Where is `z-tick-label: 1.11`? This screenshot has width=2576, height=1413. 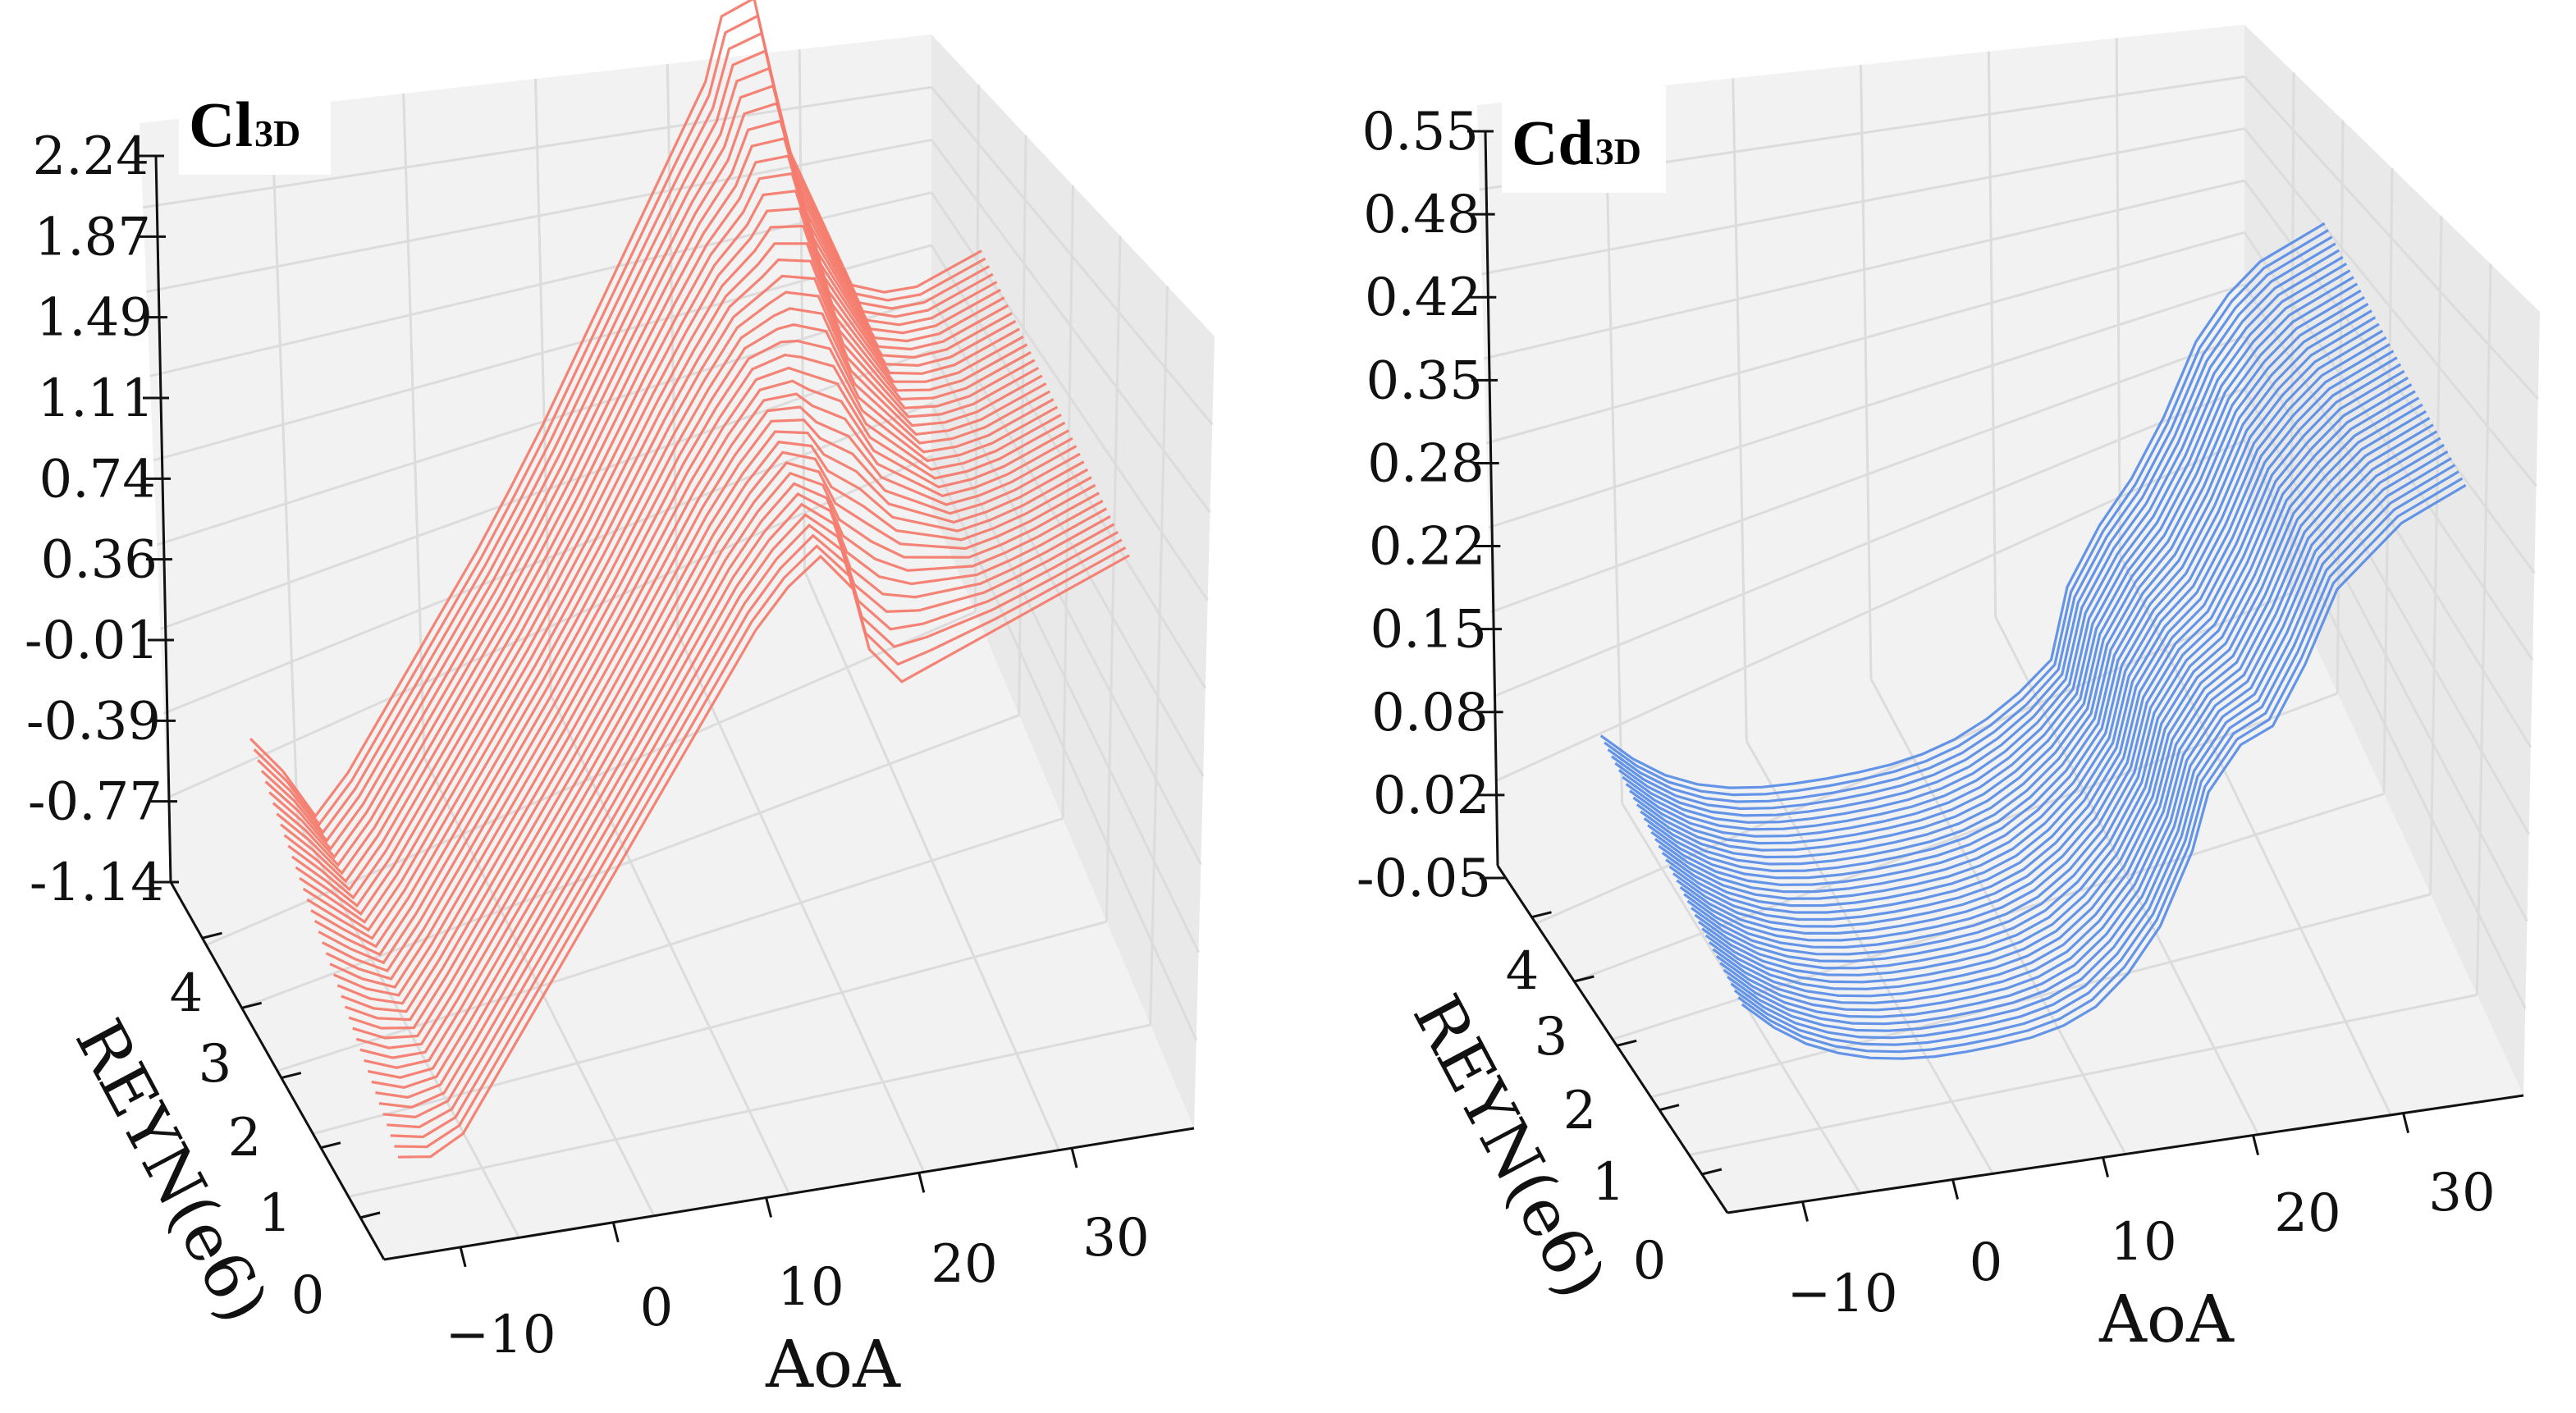
z-tick-label: 1.11 is located at coordinates (96, 398).